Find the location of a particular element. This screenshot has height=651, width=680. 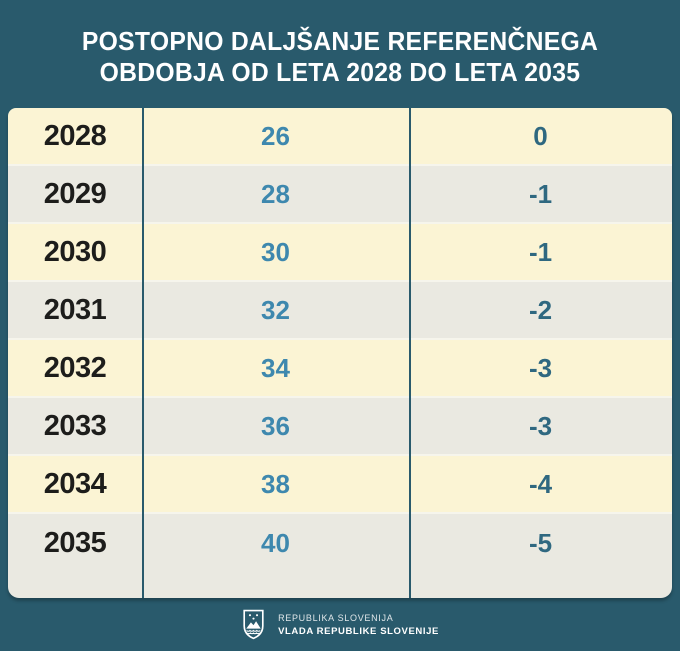

reference-period-cell: 36 is located at coordinates (275, 425).